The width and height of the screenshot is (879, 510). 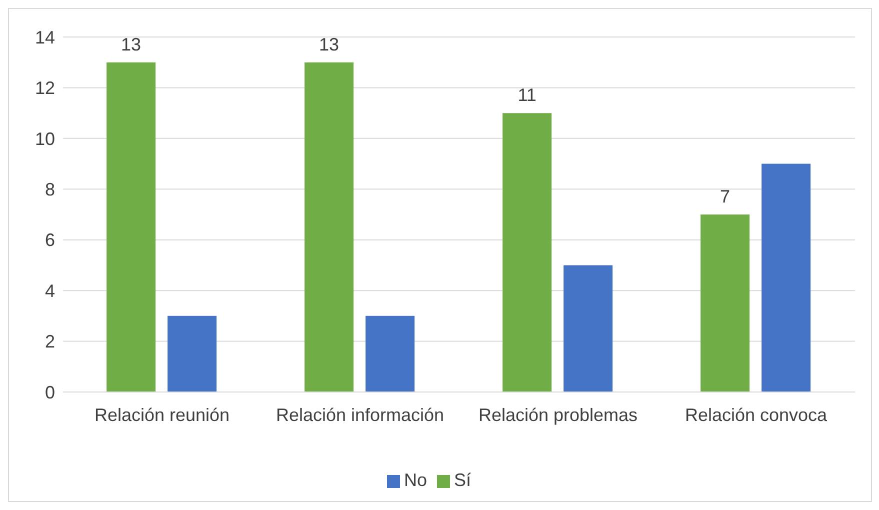 I want to click on data-label: 7, so click(x=725, y=196).